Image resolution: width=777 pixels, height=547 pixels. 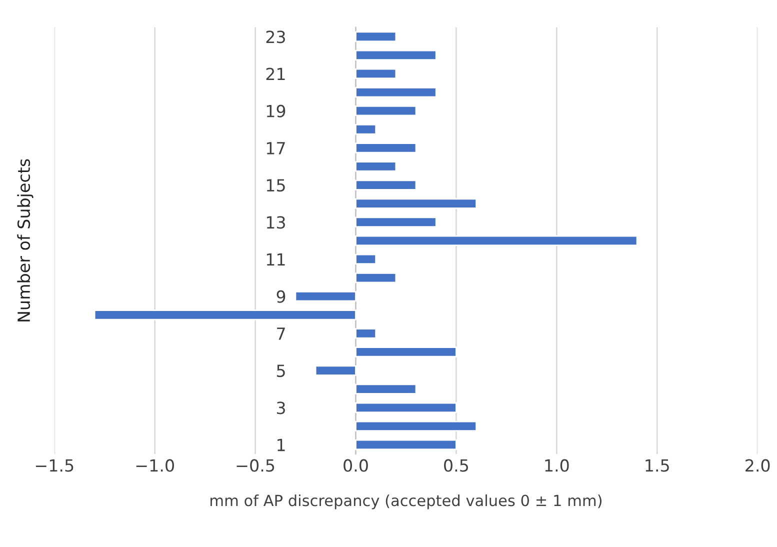 I want to click on y-tick-label: 15, so click(x=275, y=185).